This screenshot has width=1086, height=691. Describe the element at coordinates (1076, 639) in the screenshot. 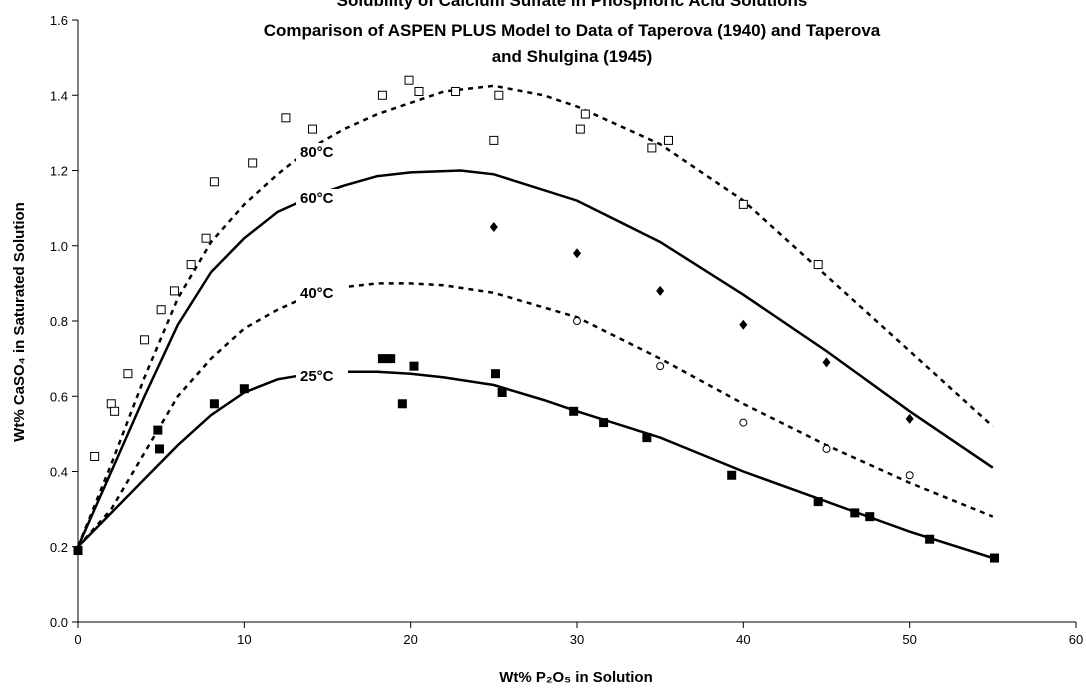

I see `x-tick-label: 60` at that location.